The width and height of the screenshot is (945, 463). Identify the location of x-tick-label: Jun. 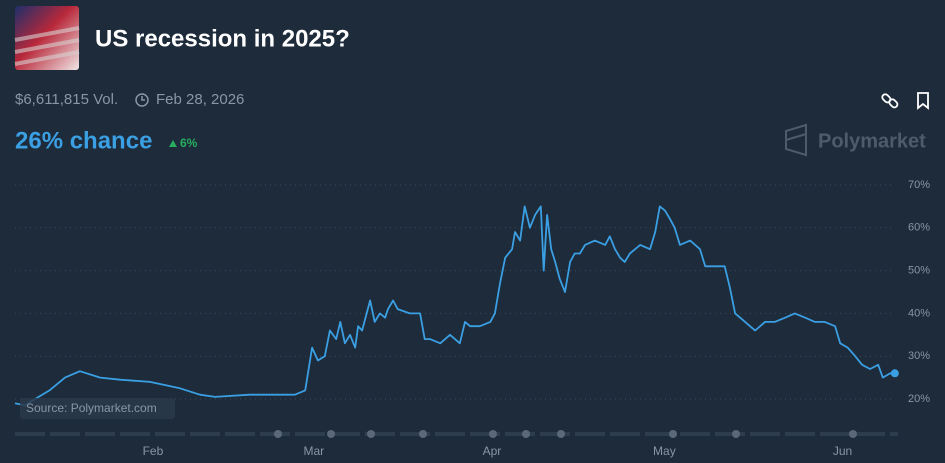
(842, 451).